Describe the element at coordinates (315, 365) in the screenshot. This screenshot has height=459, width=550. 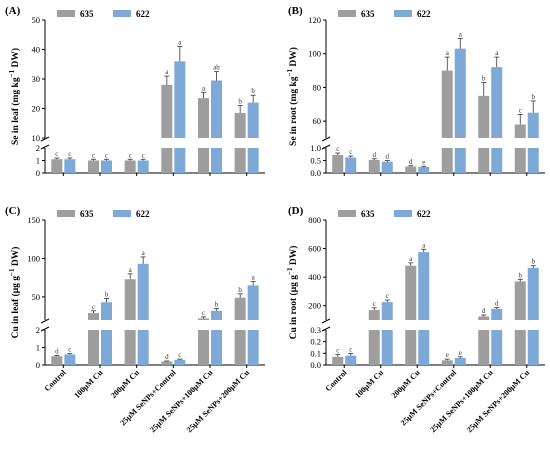
I see `y-tick-label: 0.0` at that location.